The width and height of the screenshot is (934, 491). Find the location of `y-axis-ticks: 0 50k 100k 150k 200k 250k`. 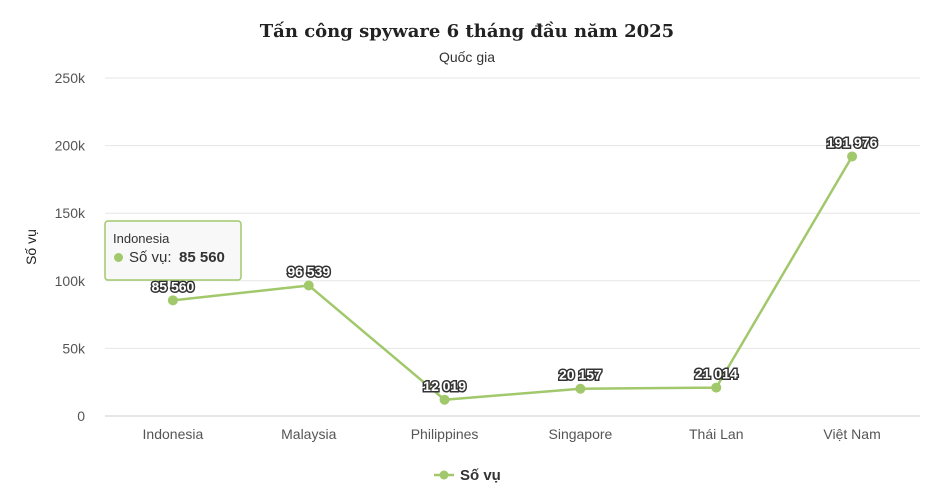

y-axis-ticks: 0 50k 100k 150k 200k 250k is located at coordinates (70, 247).